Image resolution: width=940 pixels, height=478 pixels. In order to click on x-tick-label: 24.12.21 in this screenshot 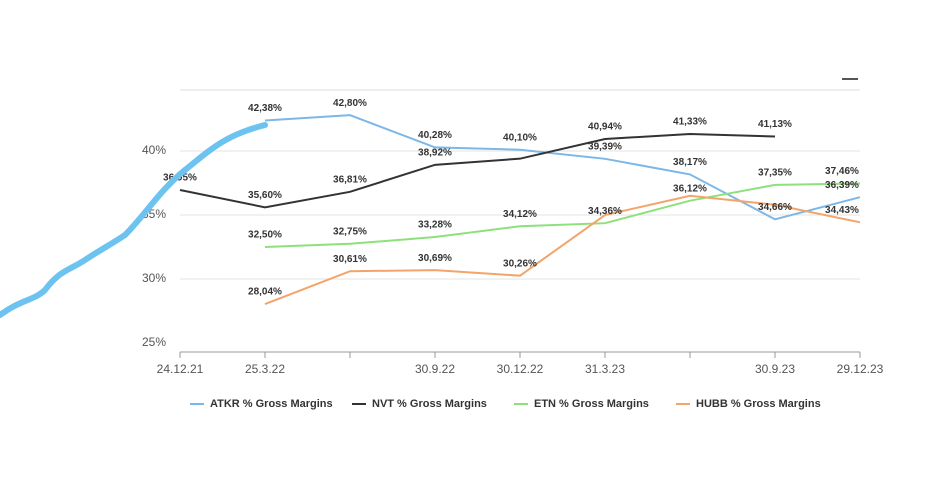, I will do `click(180, 369)`.